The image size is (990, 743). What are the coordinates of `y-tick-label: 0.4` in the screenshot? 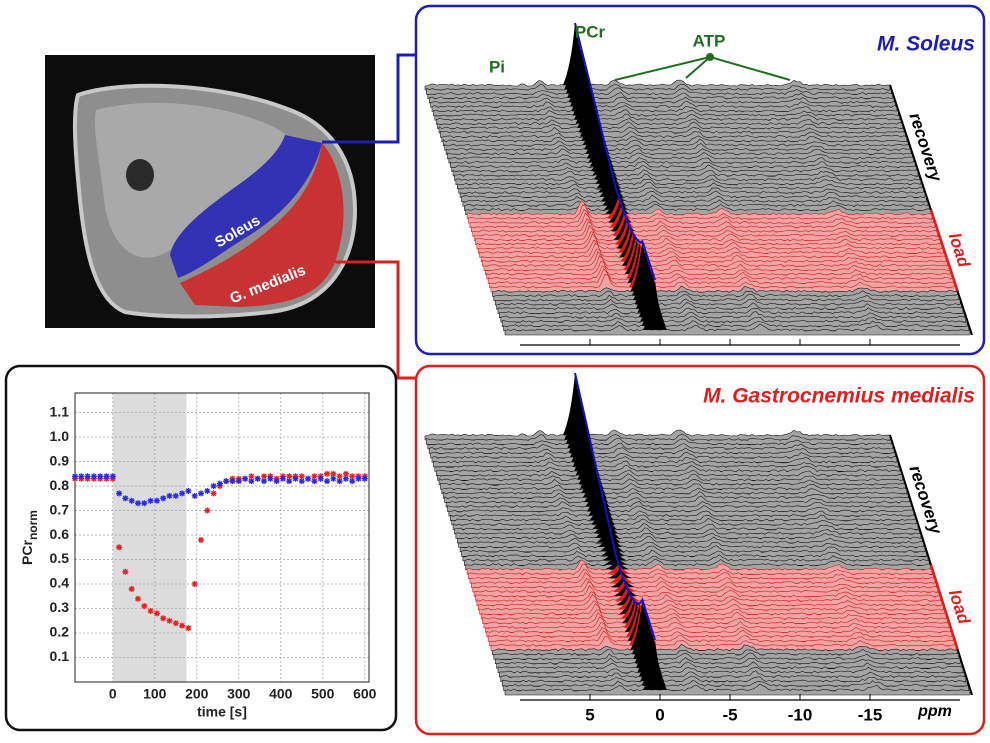 It's located at (60, 583).